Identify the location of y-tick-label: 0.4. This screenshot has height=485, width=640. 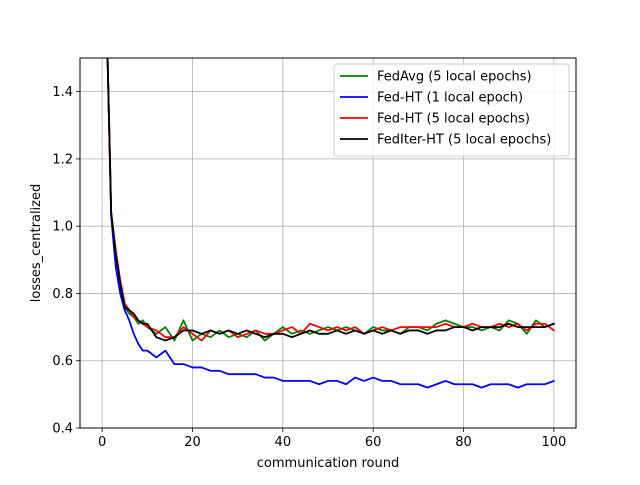
(62, 429).